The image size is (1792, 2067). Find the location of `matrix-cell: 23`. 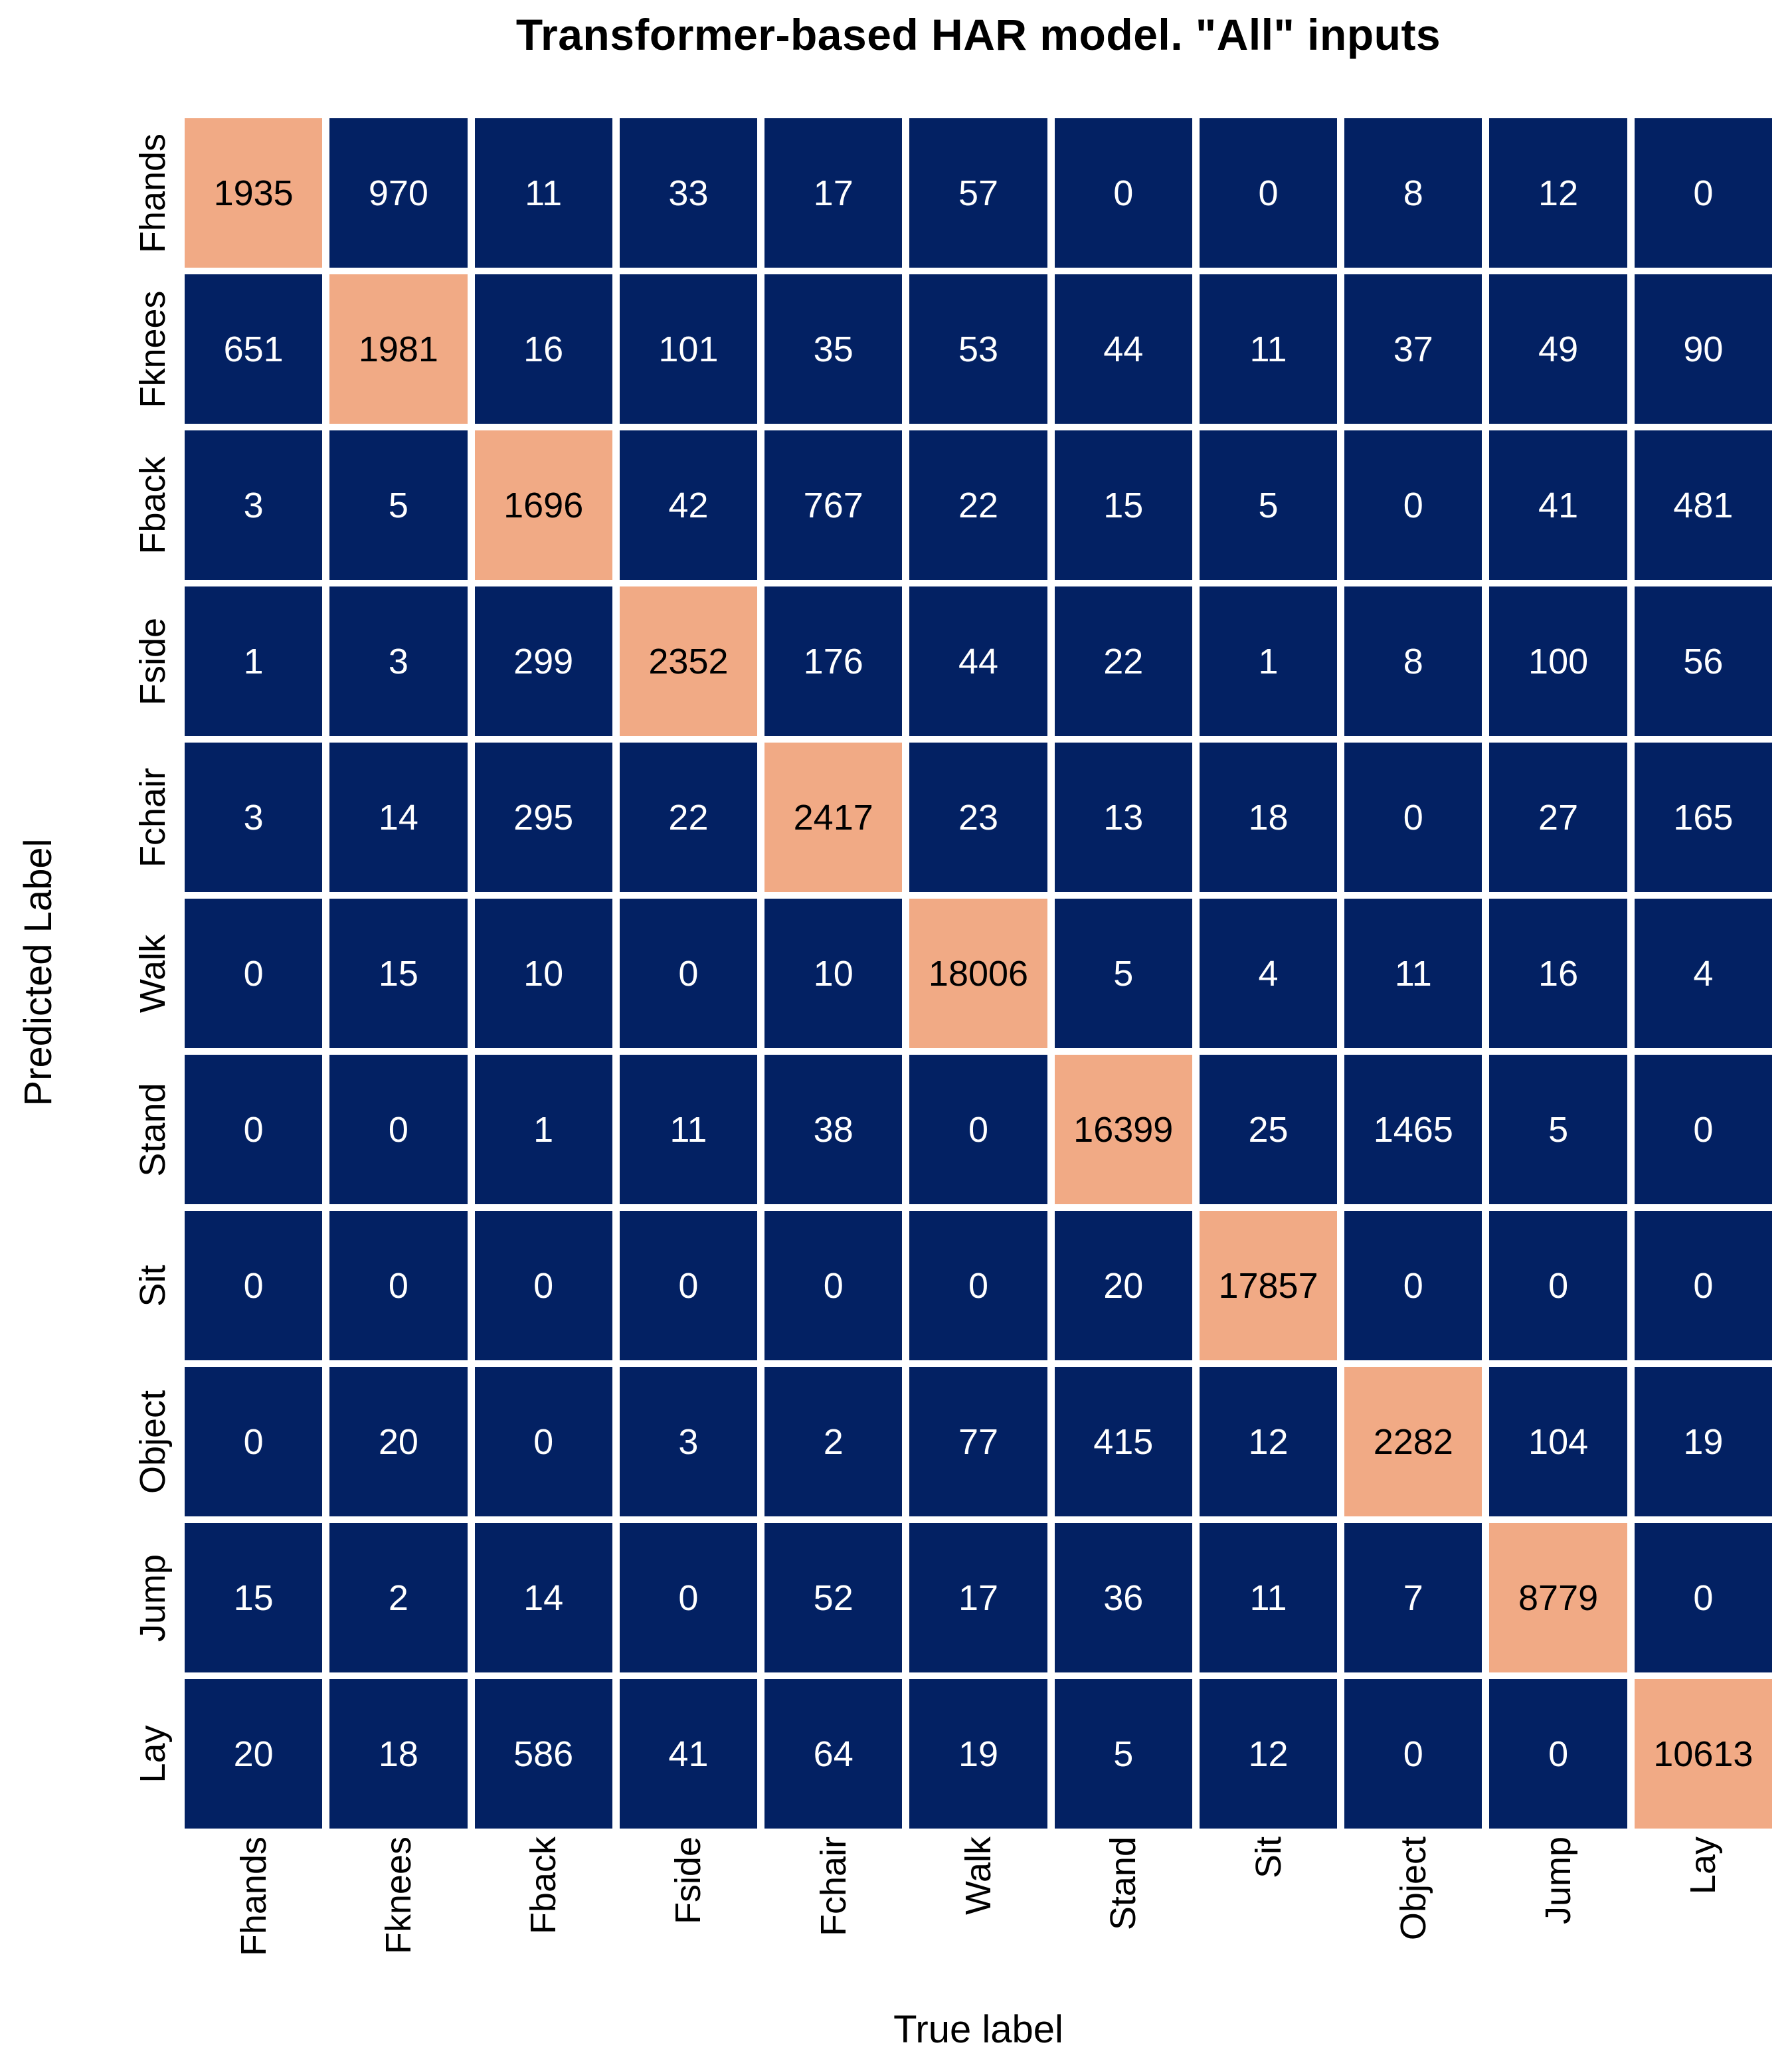

matrix-cell: 23 is located at coordinates (978, 817).